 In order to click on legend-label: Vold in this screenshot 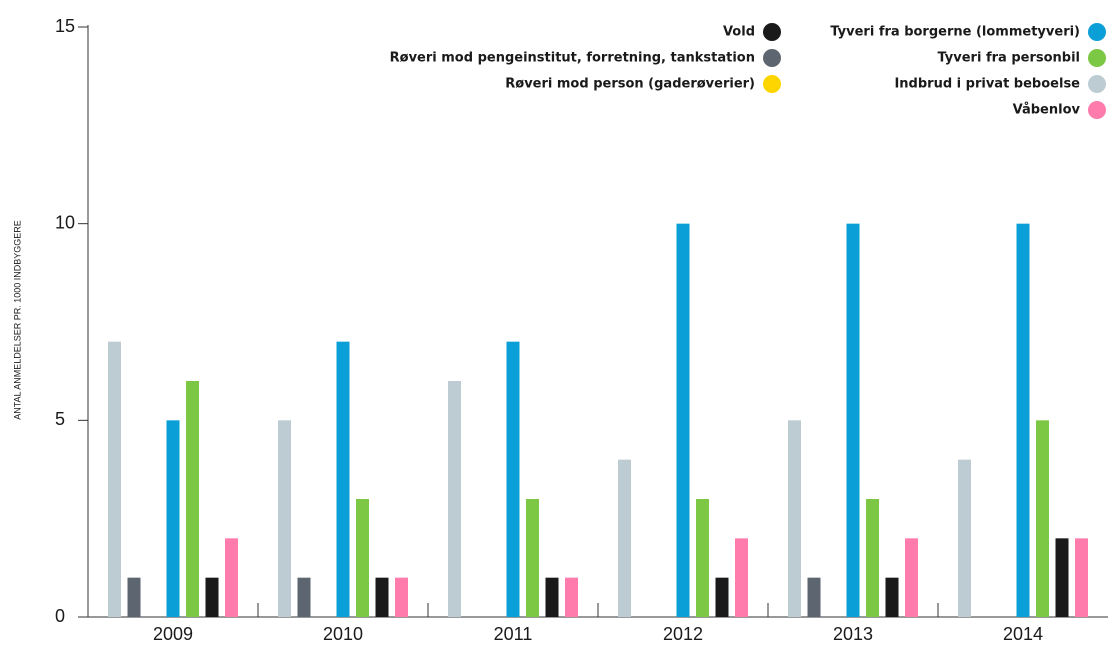, I will do `click(739, 32)`.